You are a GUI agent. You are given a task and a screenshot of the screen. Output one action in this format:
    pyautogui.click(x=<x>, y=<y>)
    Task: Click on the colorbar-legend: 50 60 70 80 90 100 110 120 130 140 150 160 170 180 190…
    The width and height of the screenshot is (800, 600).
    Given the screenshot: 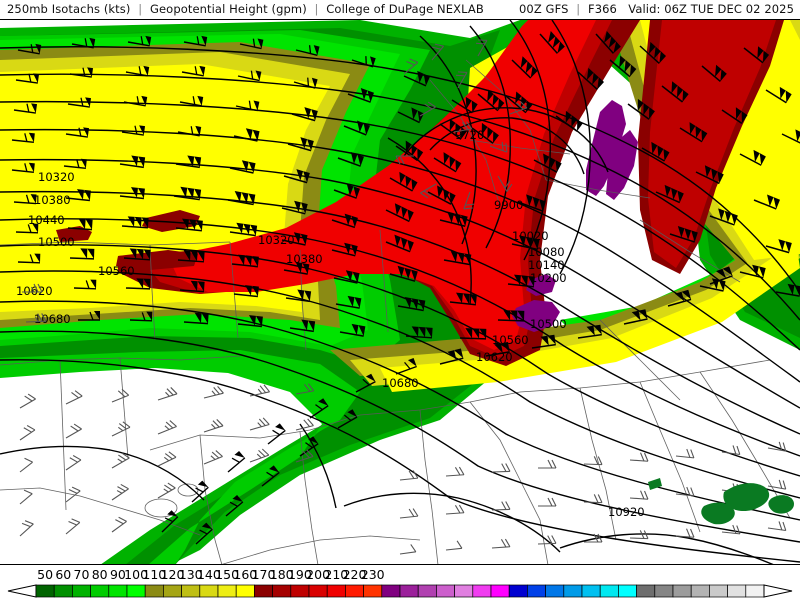 What is the action you would take?
    pyautogui.click(x=400, y=583)
    